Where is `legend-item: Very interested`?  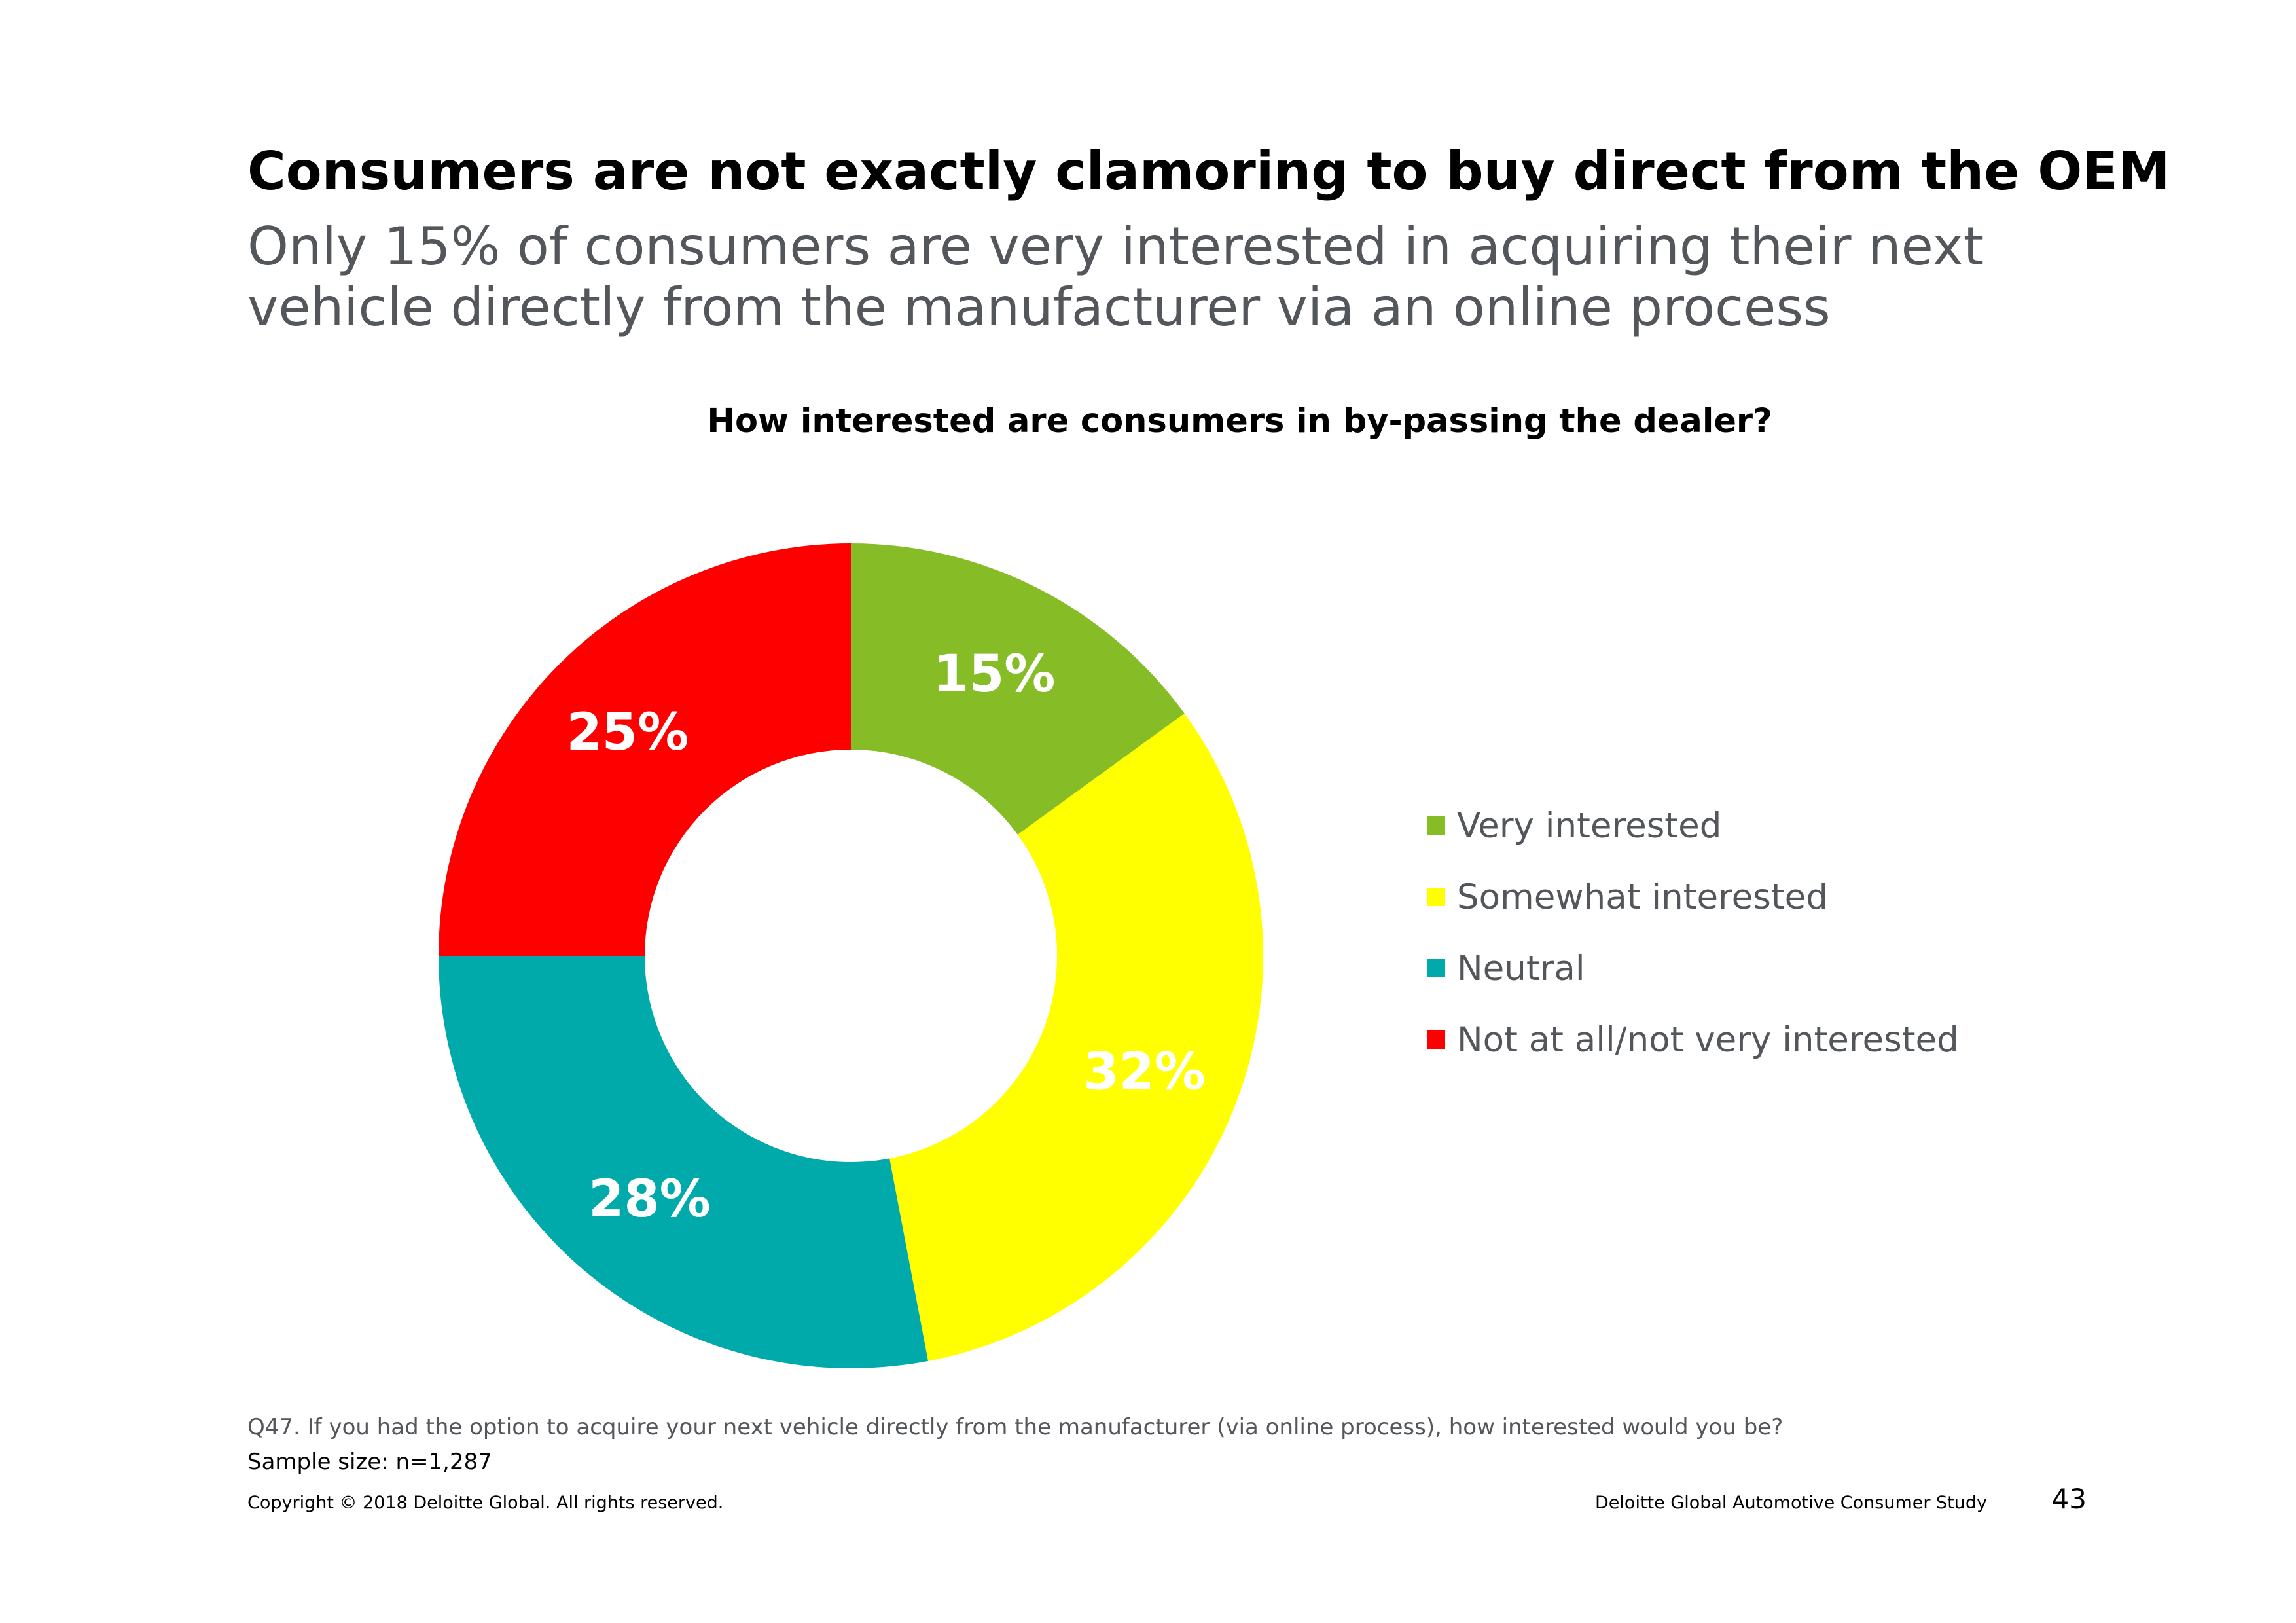 legend-item: Very interested is located at coordinates (1693, 825).